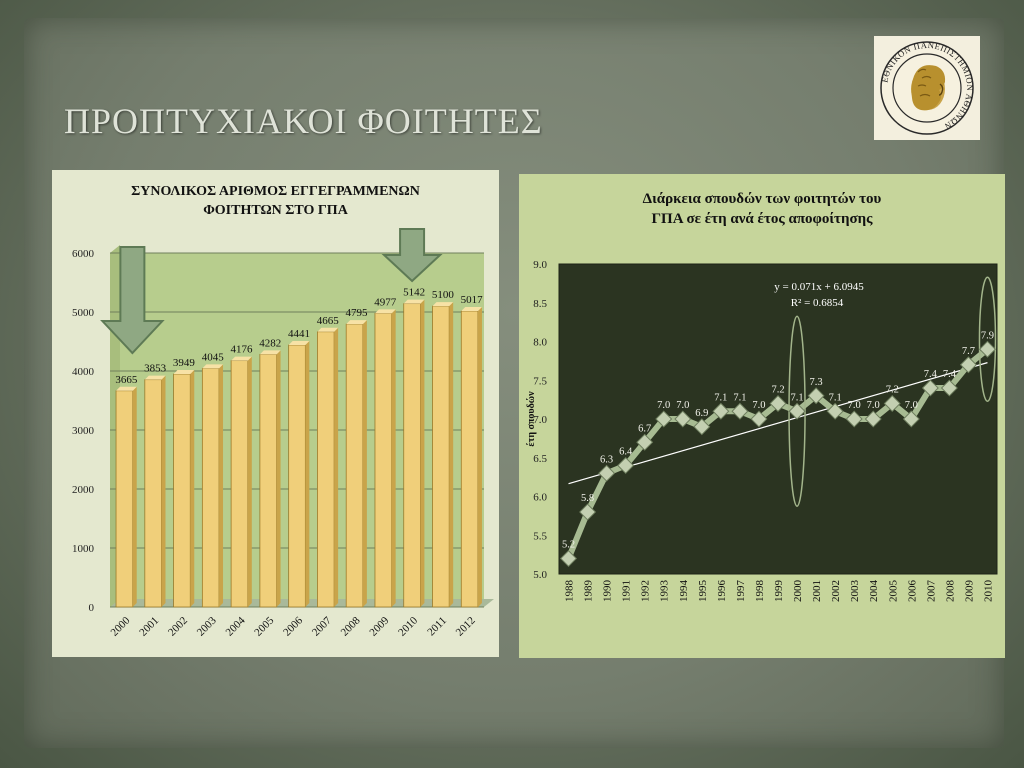 The width and height of the screenshot is (1024, 768). Describe the element at coordinates (684, 591) in the screenshot. I see `x-tick-label: 1994` at that location.